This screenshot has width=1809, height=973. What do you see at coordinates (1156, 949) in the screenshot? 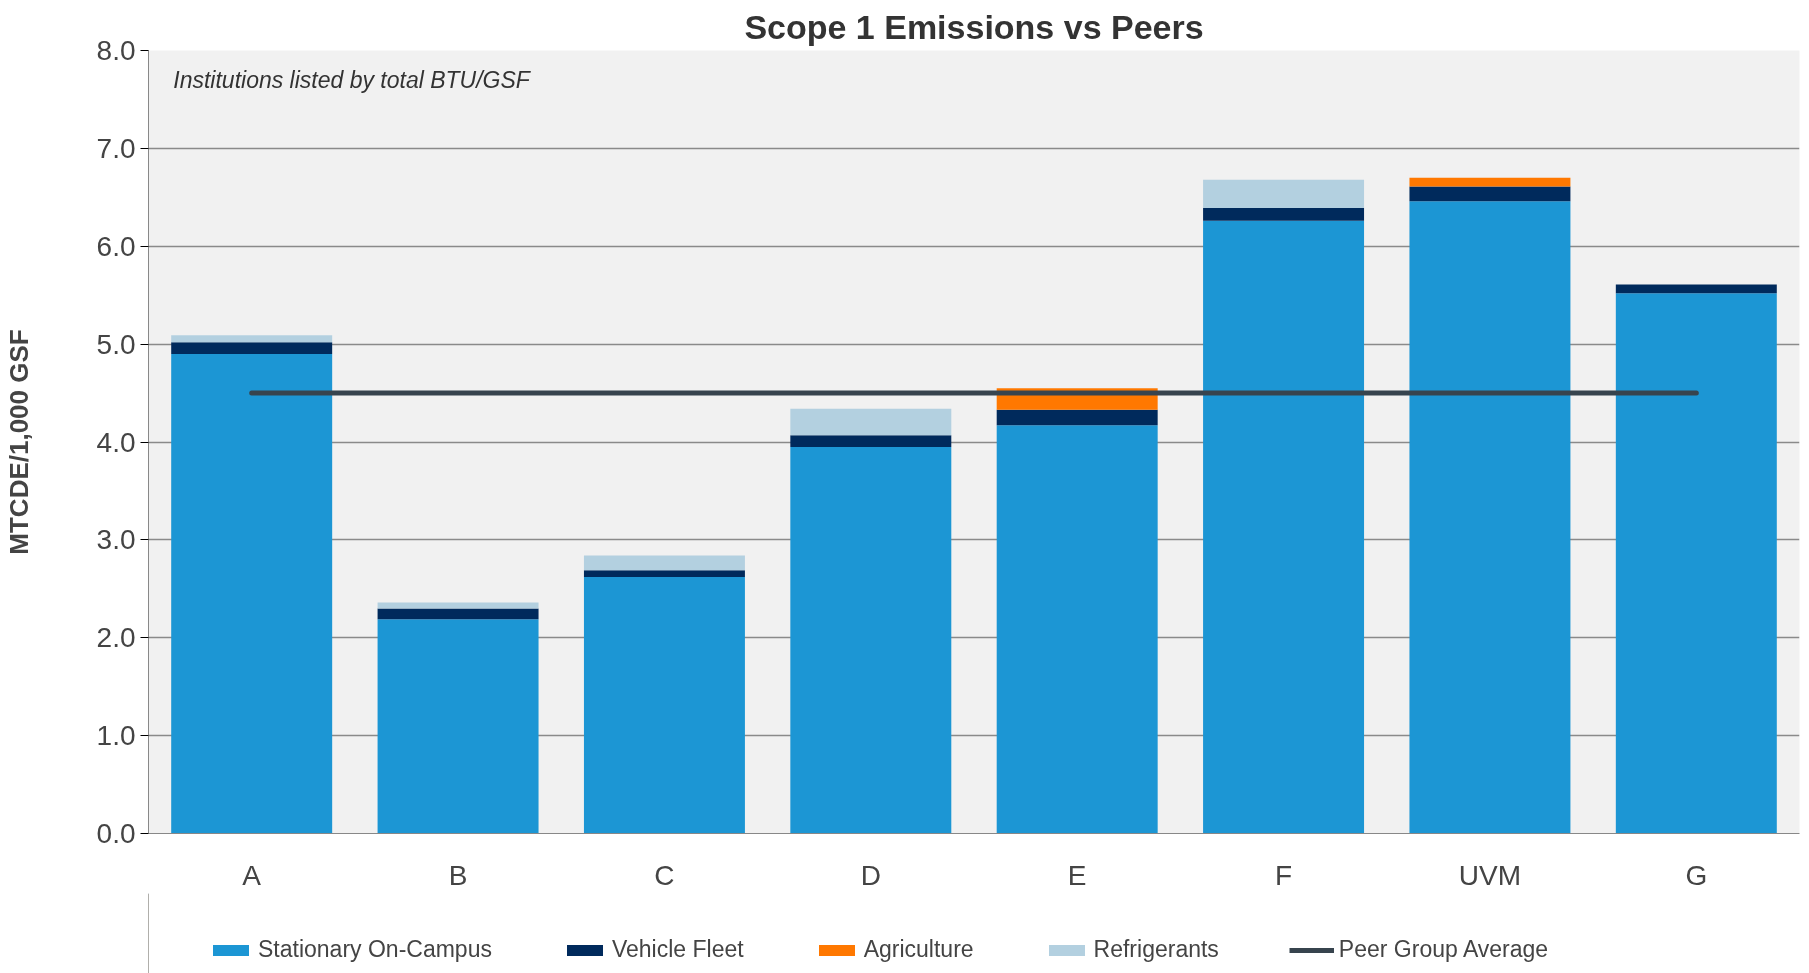
I see `legend-label: Refrigerants` at bounding box center [1156, 949].